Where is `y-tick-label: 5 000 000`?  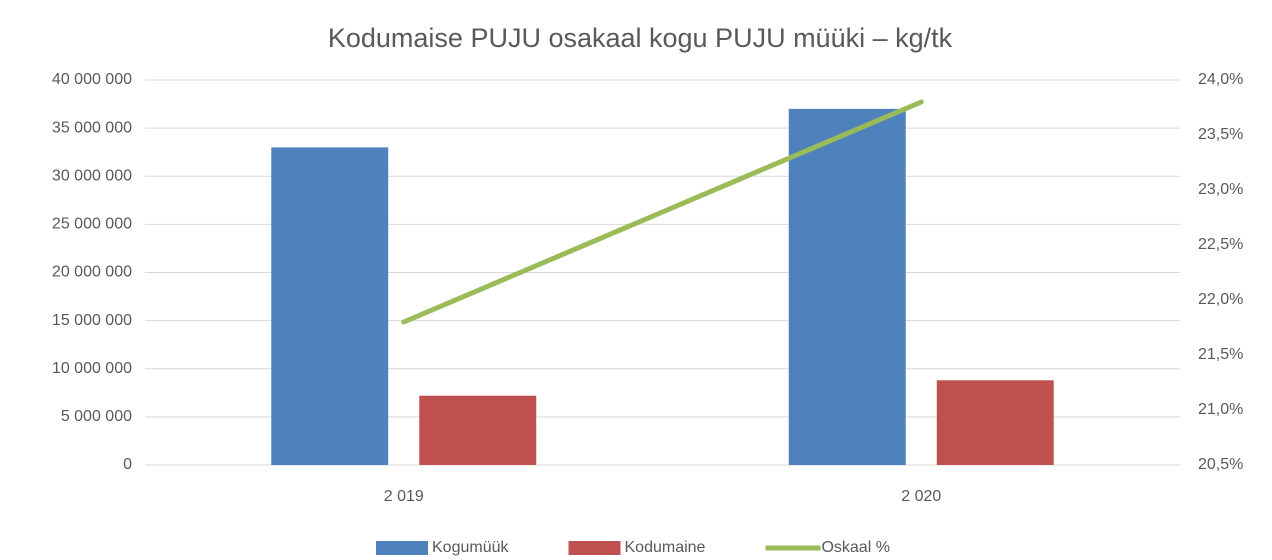
y-tick-label: 5 000 000 is located at coordinates (96, 416).